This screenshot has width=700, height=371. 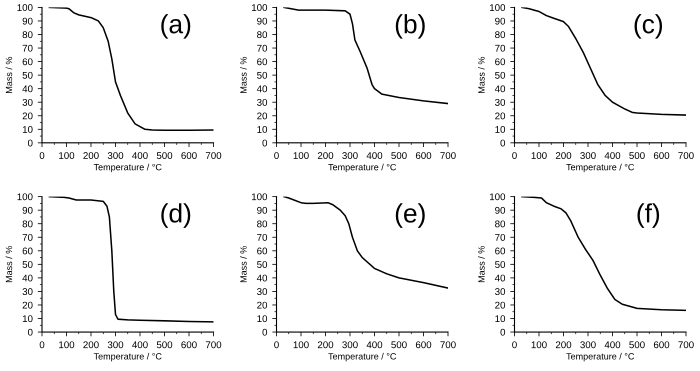 What do you see at coordinates (175, 215) in the screenshot?
I see `annotation: (d)` at bounding box center [175, 215].